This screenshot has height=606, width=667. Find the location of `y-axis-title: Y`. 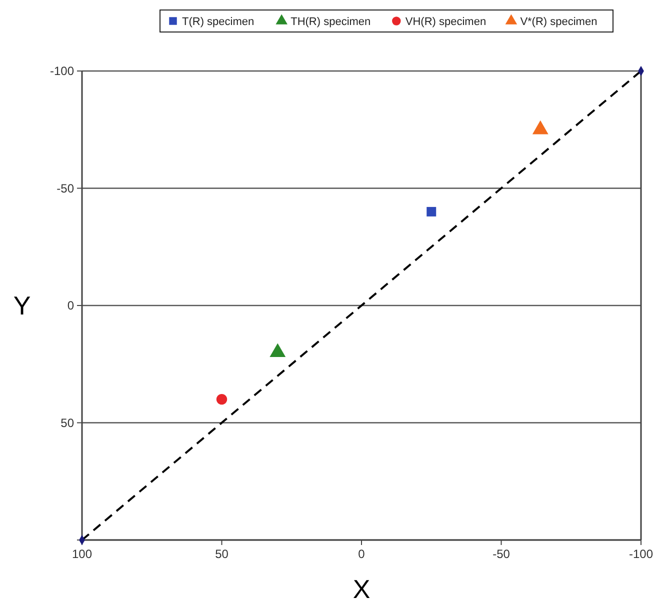

y-axis-title: Y is located at coordinates (22, 305).